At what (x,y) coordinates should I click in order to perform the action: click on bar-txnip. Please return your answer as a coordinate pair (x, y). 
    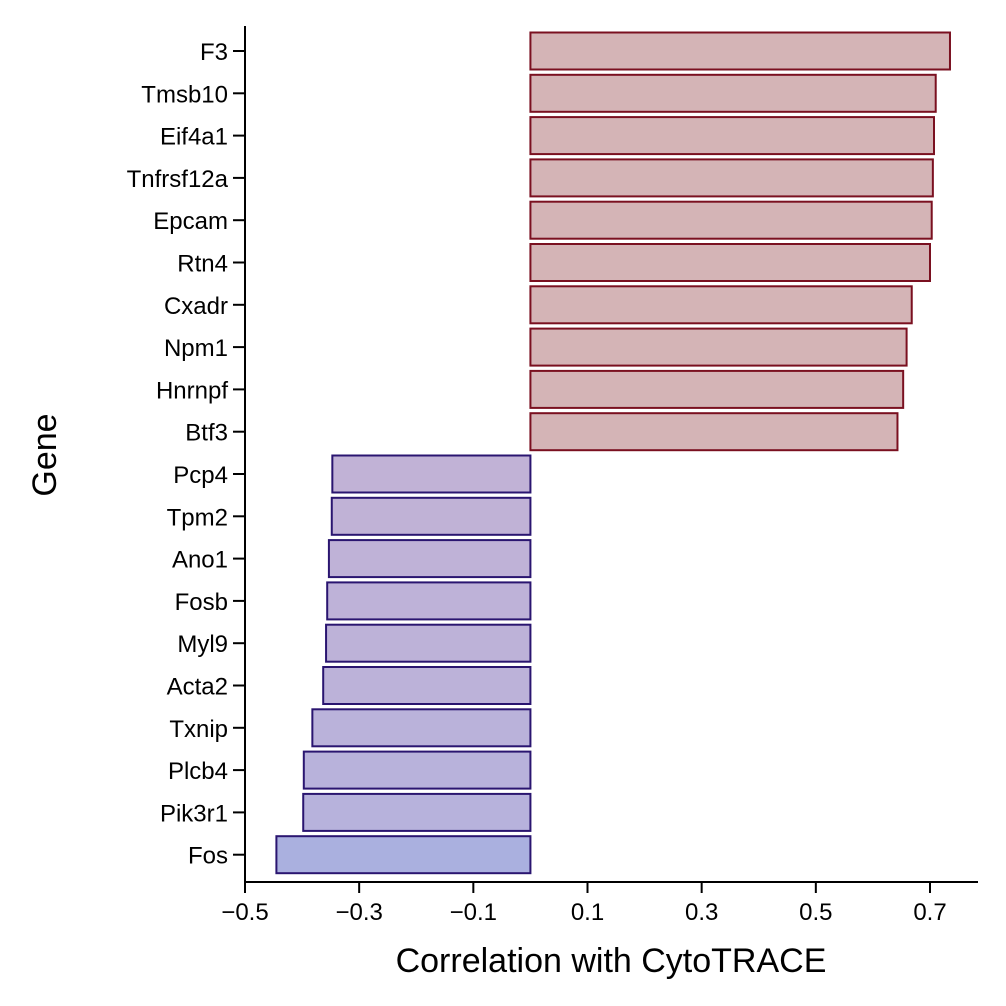
    Looking at the image, I should click on (421, 728).